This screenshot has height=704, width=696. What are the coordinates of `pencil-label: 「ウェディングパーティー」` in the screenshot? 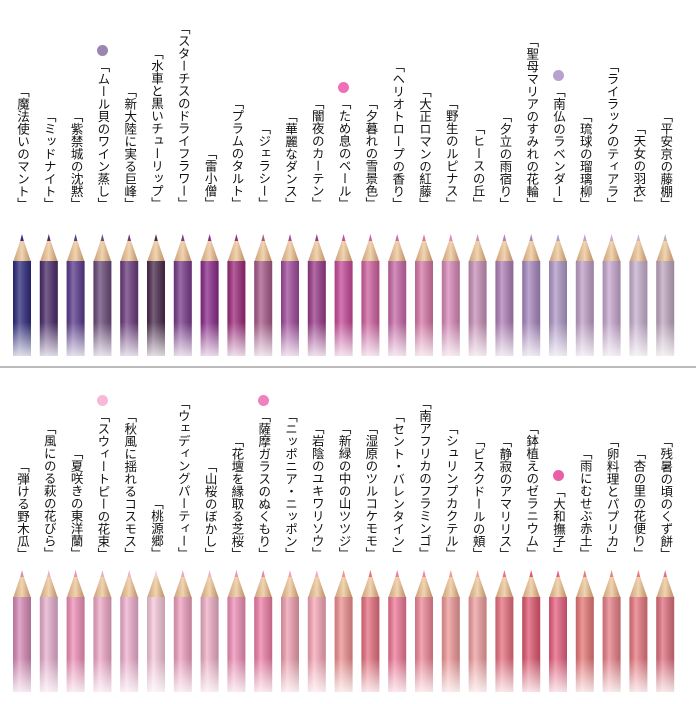 It's located at (183, 478).